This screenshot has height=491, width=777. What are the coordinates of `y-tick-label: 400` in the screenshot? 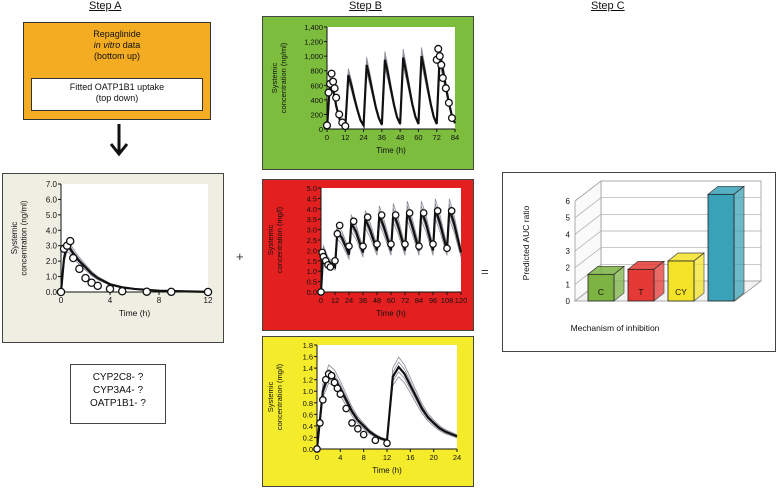 It's located at (316, 100).